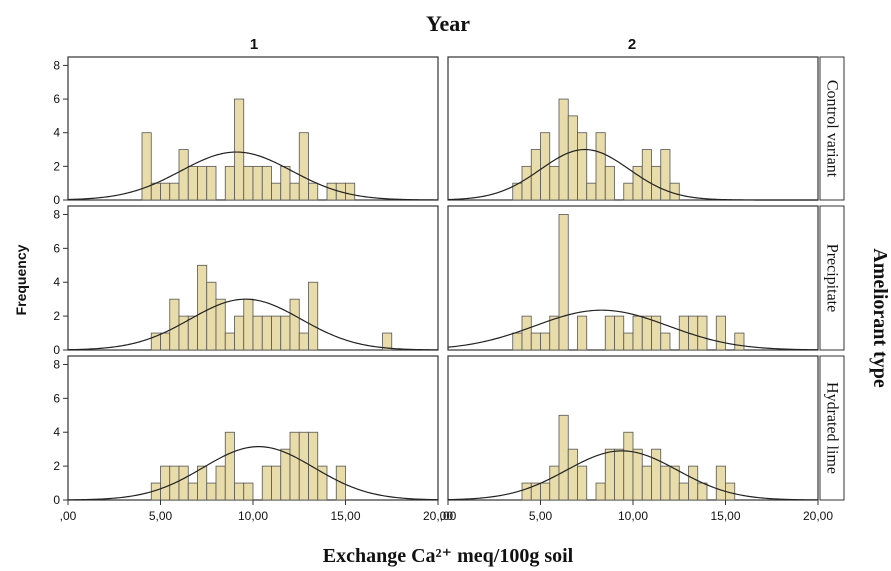 The width and height of the screenshot is (891, 571). I want to click on x-tick-label-col-0-2: 10,00, so click(253, 516).